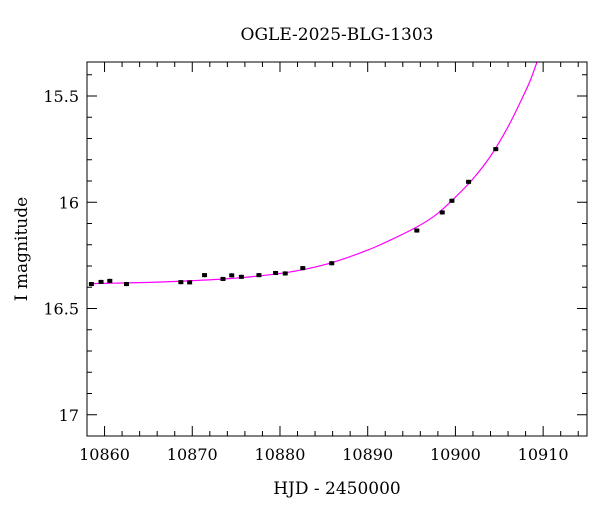 This screenshot has height=512, width=600. Describe the element at coordinates (543, 454) in the screenshot. I see `x-tick-label: 10910` at that location.